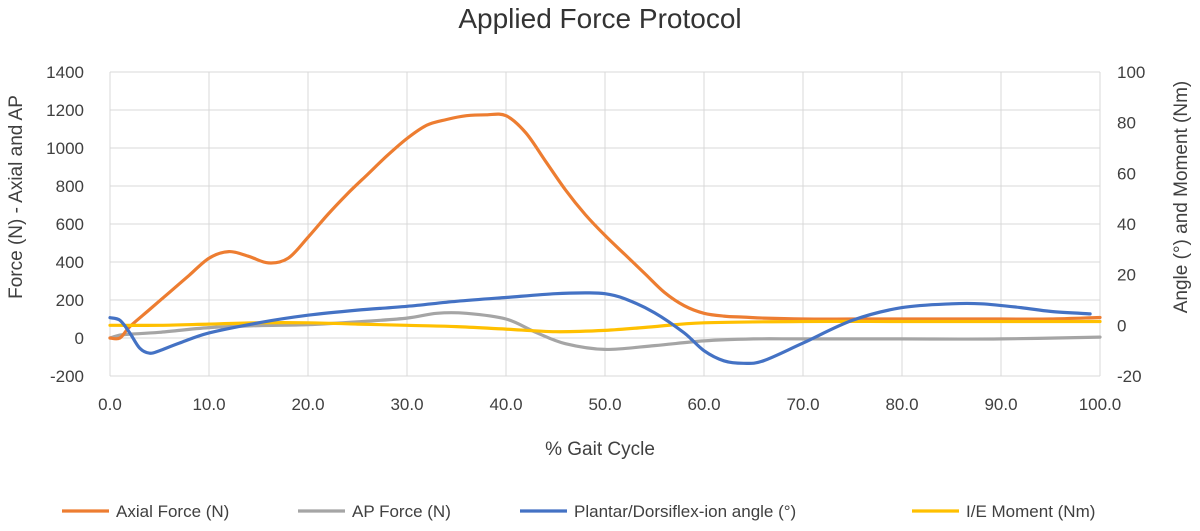 Image resolution: width=1200 pixels, height=531 pixels. Describe the element at coordinates (70, 262) in the screenshot. I see `y-tick-label: 400` at that location.